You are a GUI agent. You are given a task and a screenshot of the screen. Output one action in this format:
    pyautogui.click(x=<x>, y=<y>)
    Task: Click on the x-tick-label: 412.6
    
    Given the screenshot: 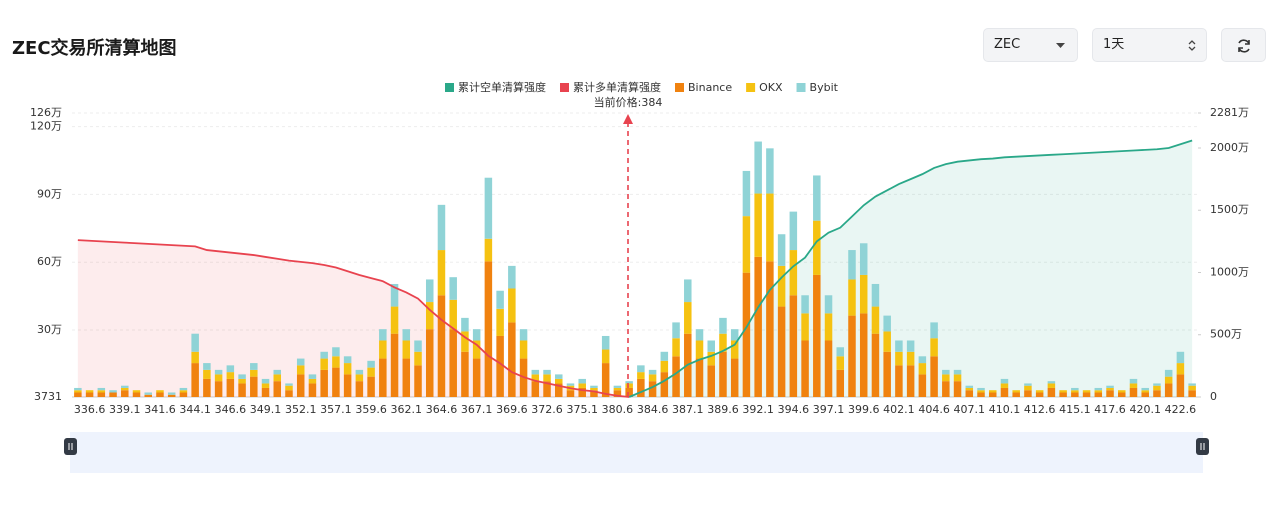 What is the action you would take?
    pyautogui.click(x=1040, y=409)
    